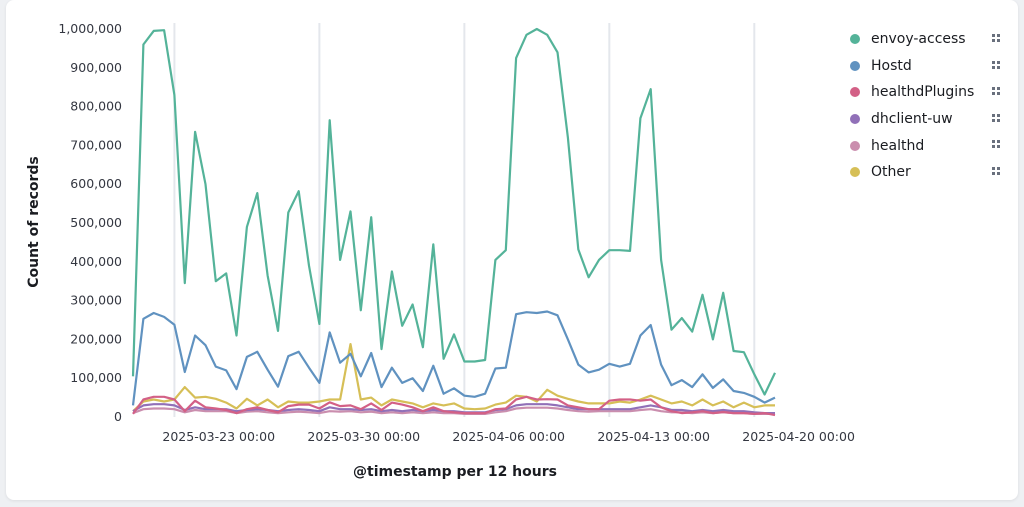 The height and width of the screenshot is (507, 1024). I want to click on legend-item-dhclient-uw: dhclient-uw, so click(930, 119).